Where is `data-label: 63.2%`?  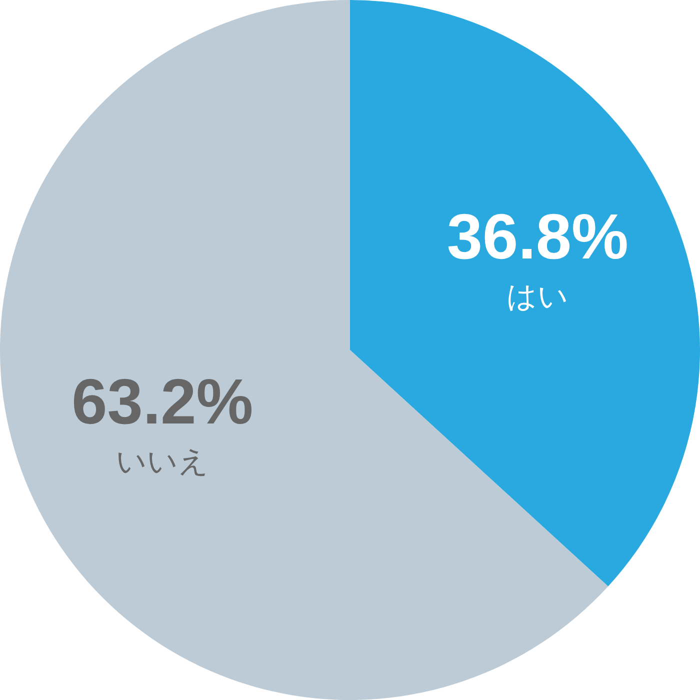
data-label: 63.2% is located at coordinates (163, 402).